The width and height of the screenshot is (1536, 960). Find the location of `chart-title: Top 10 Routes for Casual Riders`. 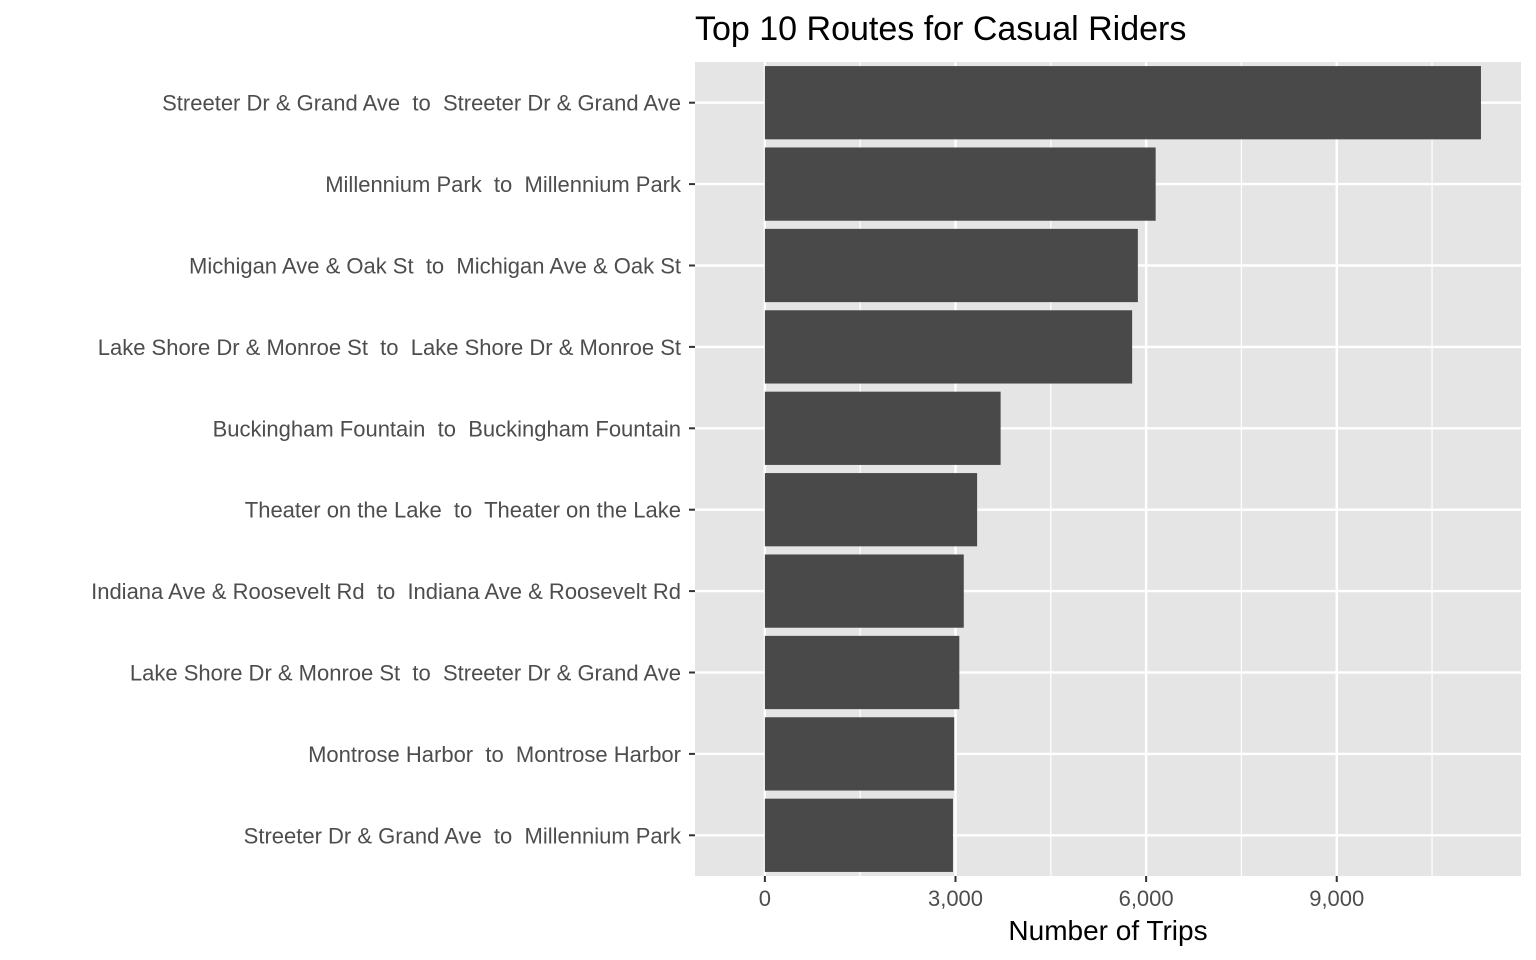

chart-title: Top 10 Routes for Casual Riders is located at coordinates (940, 29).